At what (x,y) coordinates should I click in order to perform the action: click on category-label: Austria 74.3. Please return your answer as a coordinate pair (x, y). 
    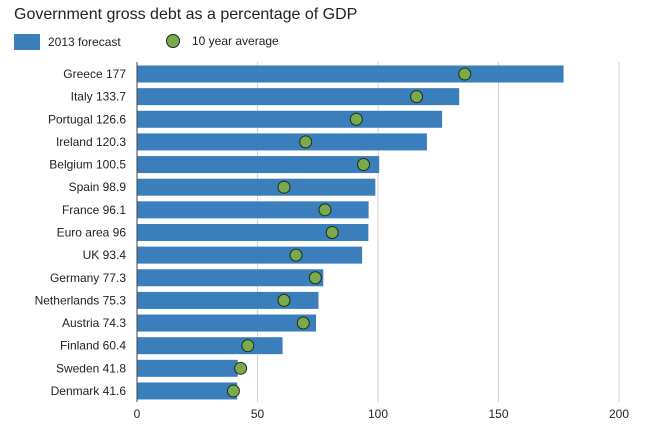
    Looking at the image, I should click on (94, 323).